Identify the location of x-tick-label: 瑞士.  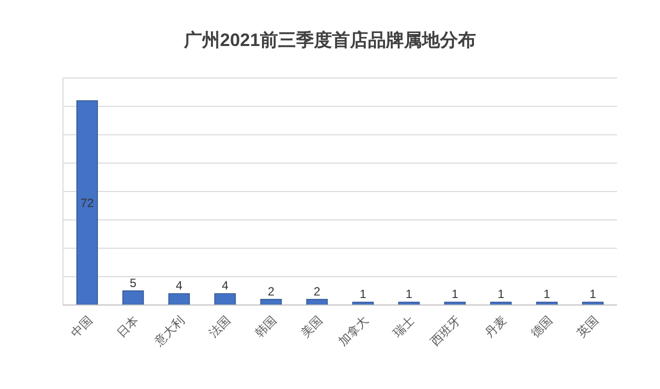
(404, 326).